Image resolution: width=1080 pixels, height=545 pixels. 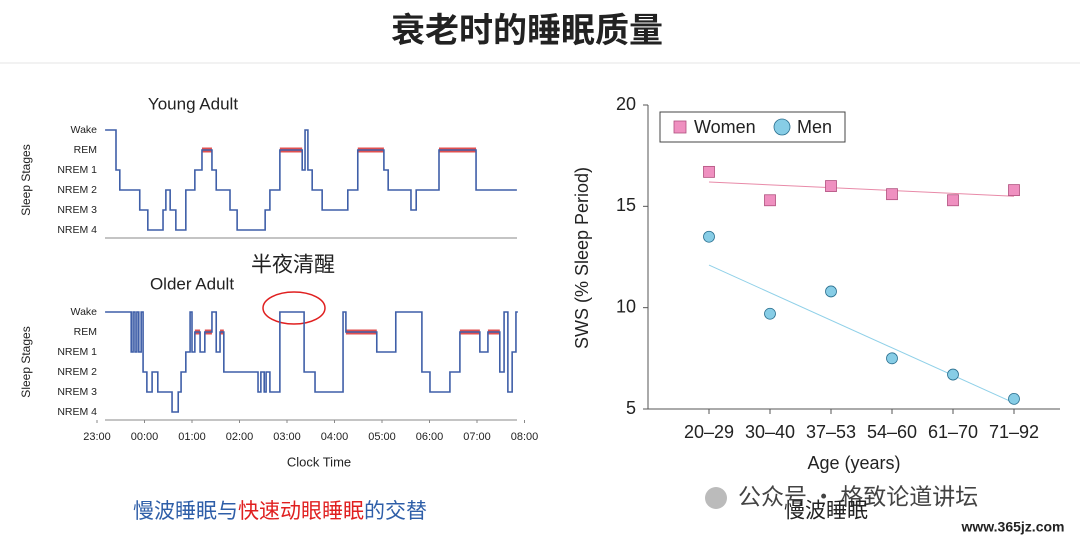 What do you see at coordinates (525, 437) in the screenshot?
I see `x-tick-label: 08:00` at bounding box center [525, 437].